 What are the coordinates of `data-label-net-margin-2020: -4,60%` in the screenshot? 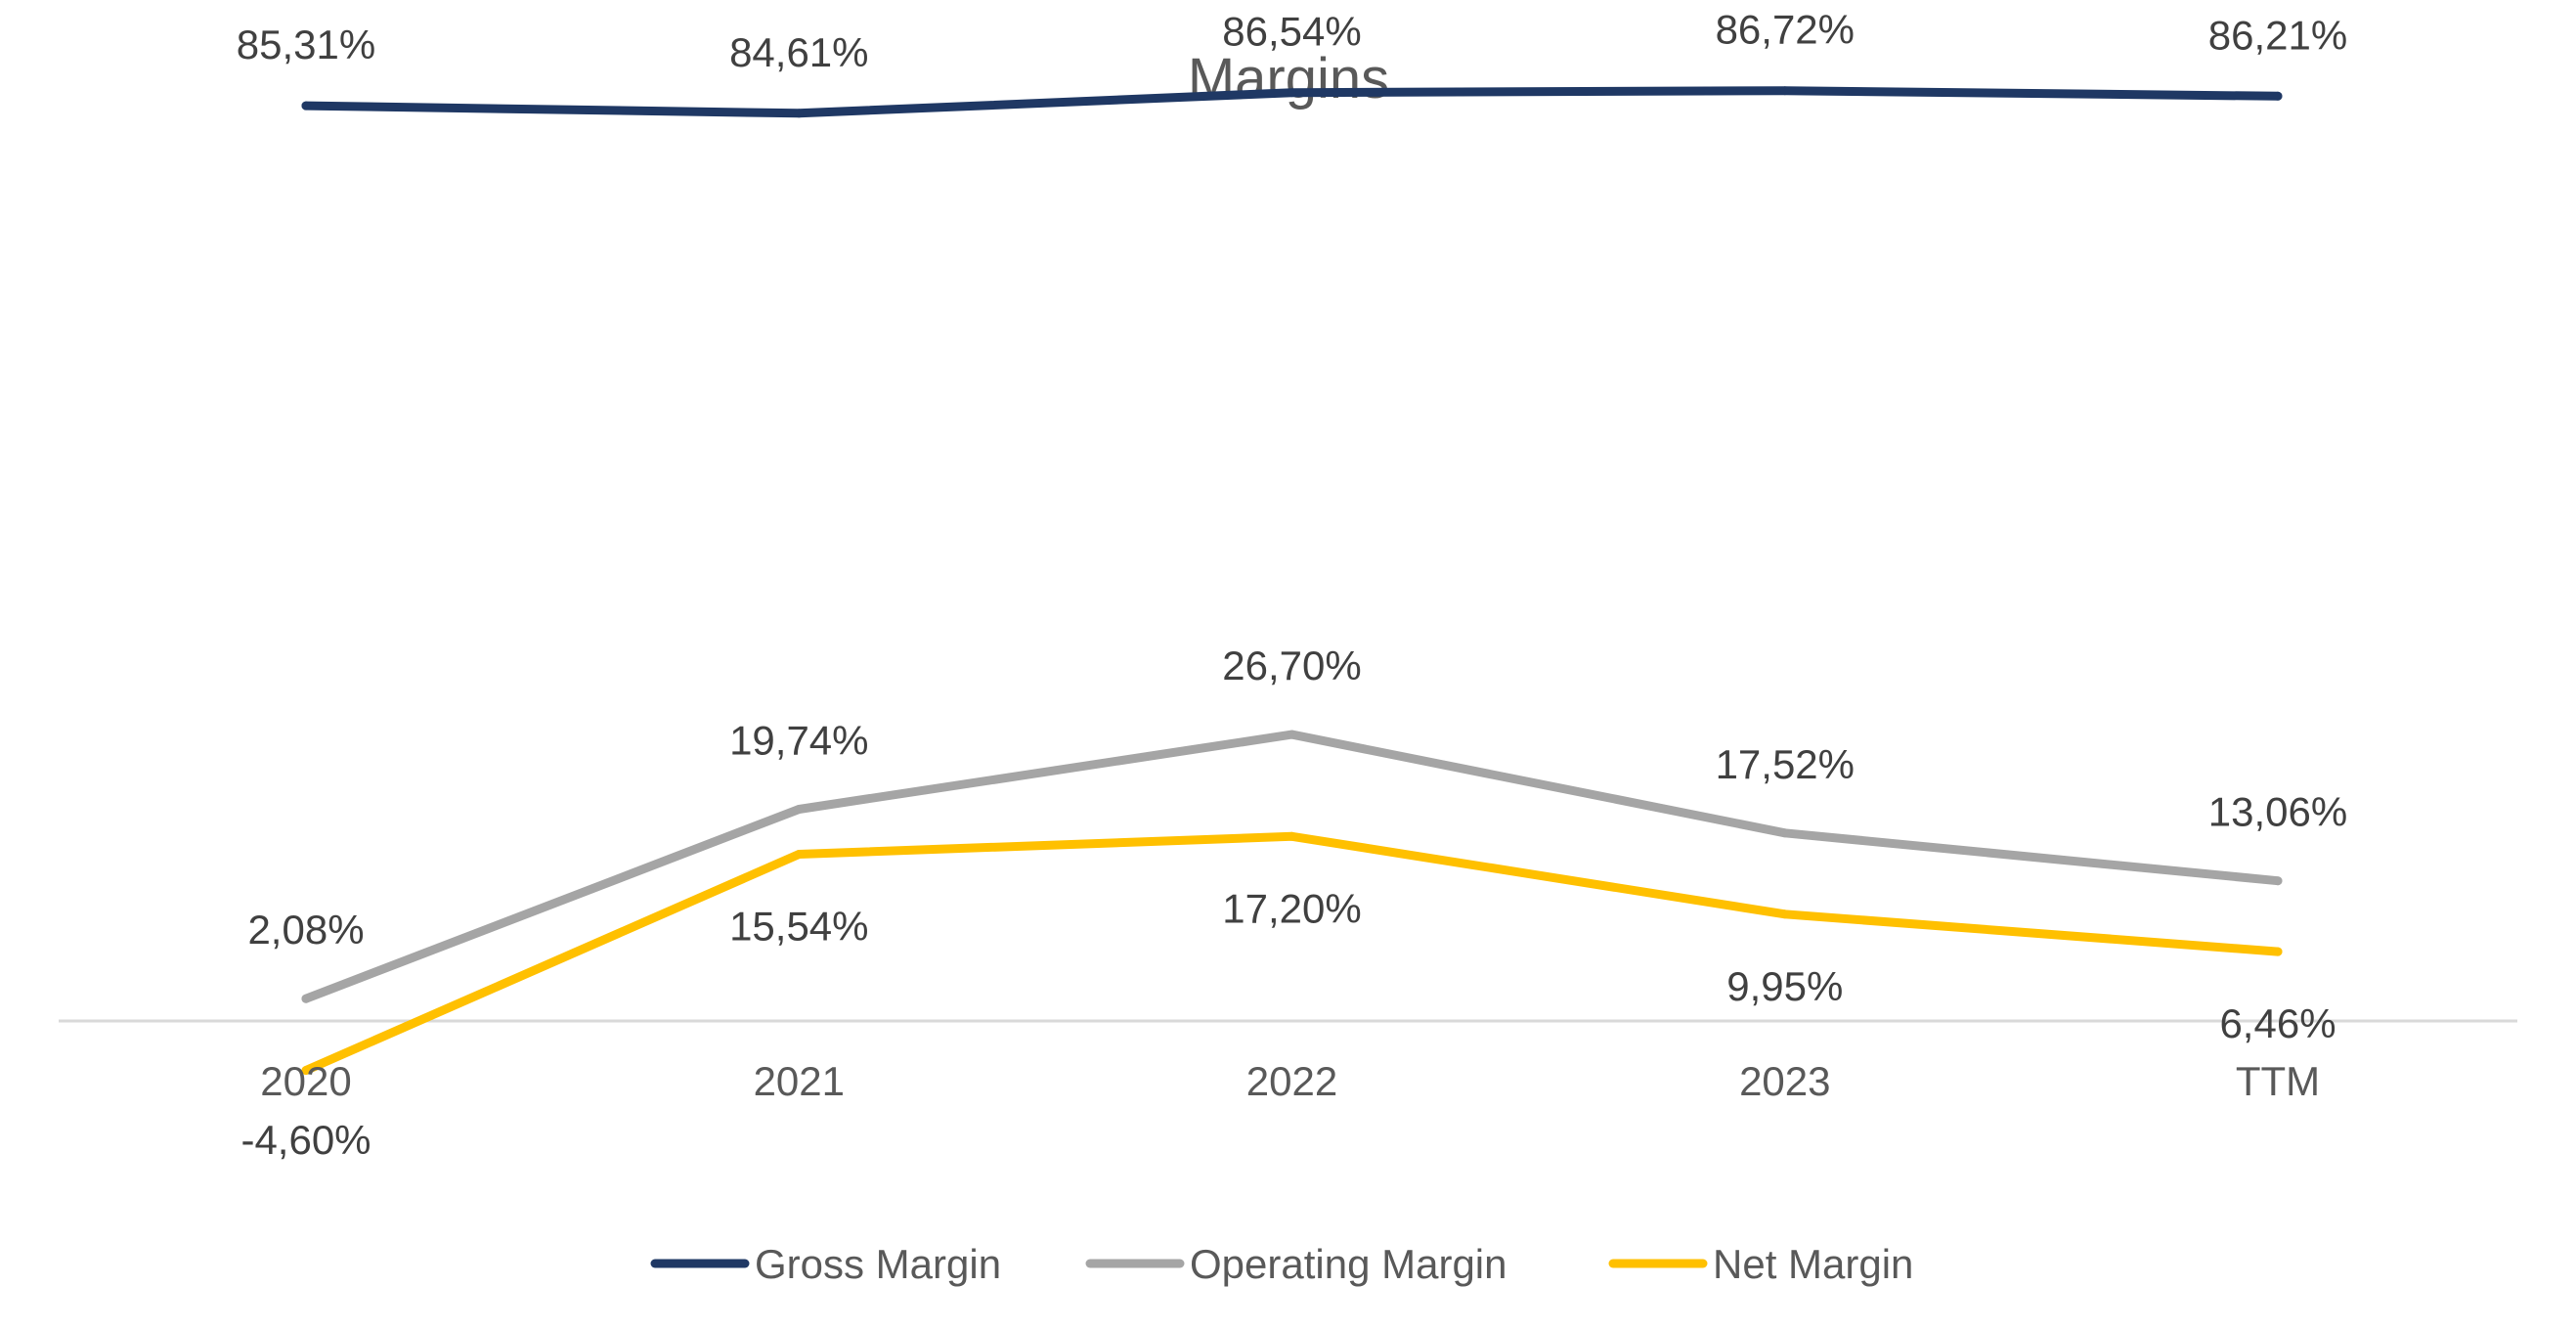 It's located at (305, 1140).